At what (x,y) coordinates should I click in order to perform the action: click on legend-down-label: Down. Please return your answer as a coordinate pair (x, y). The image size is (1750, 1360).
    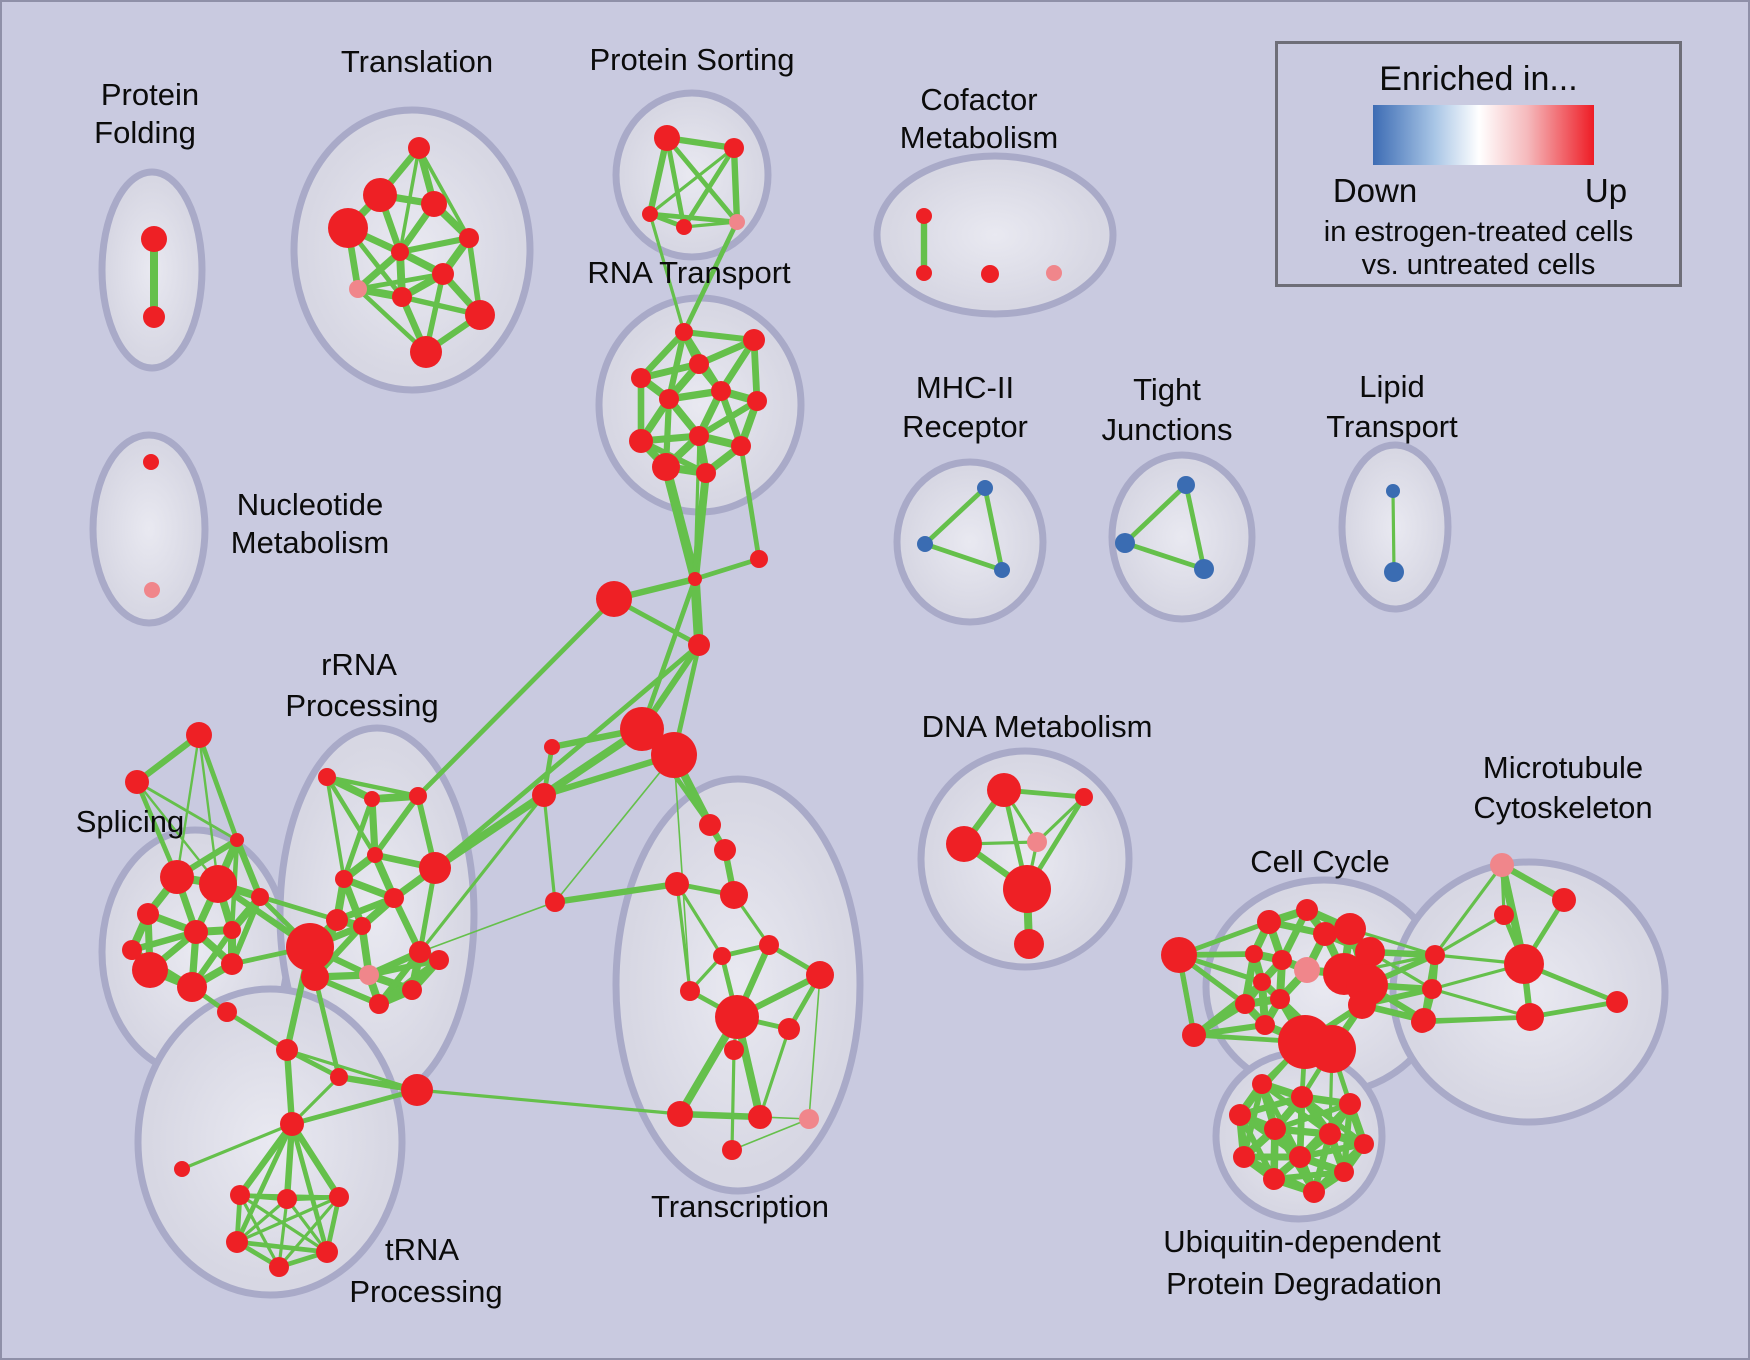
    Looking at the image, I should click on (1375, 190).